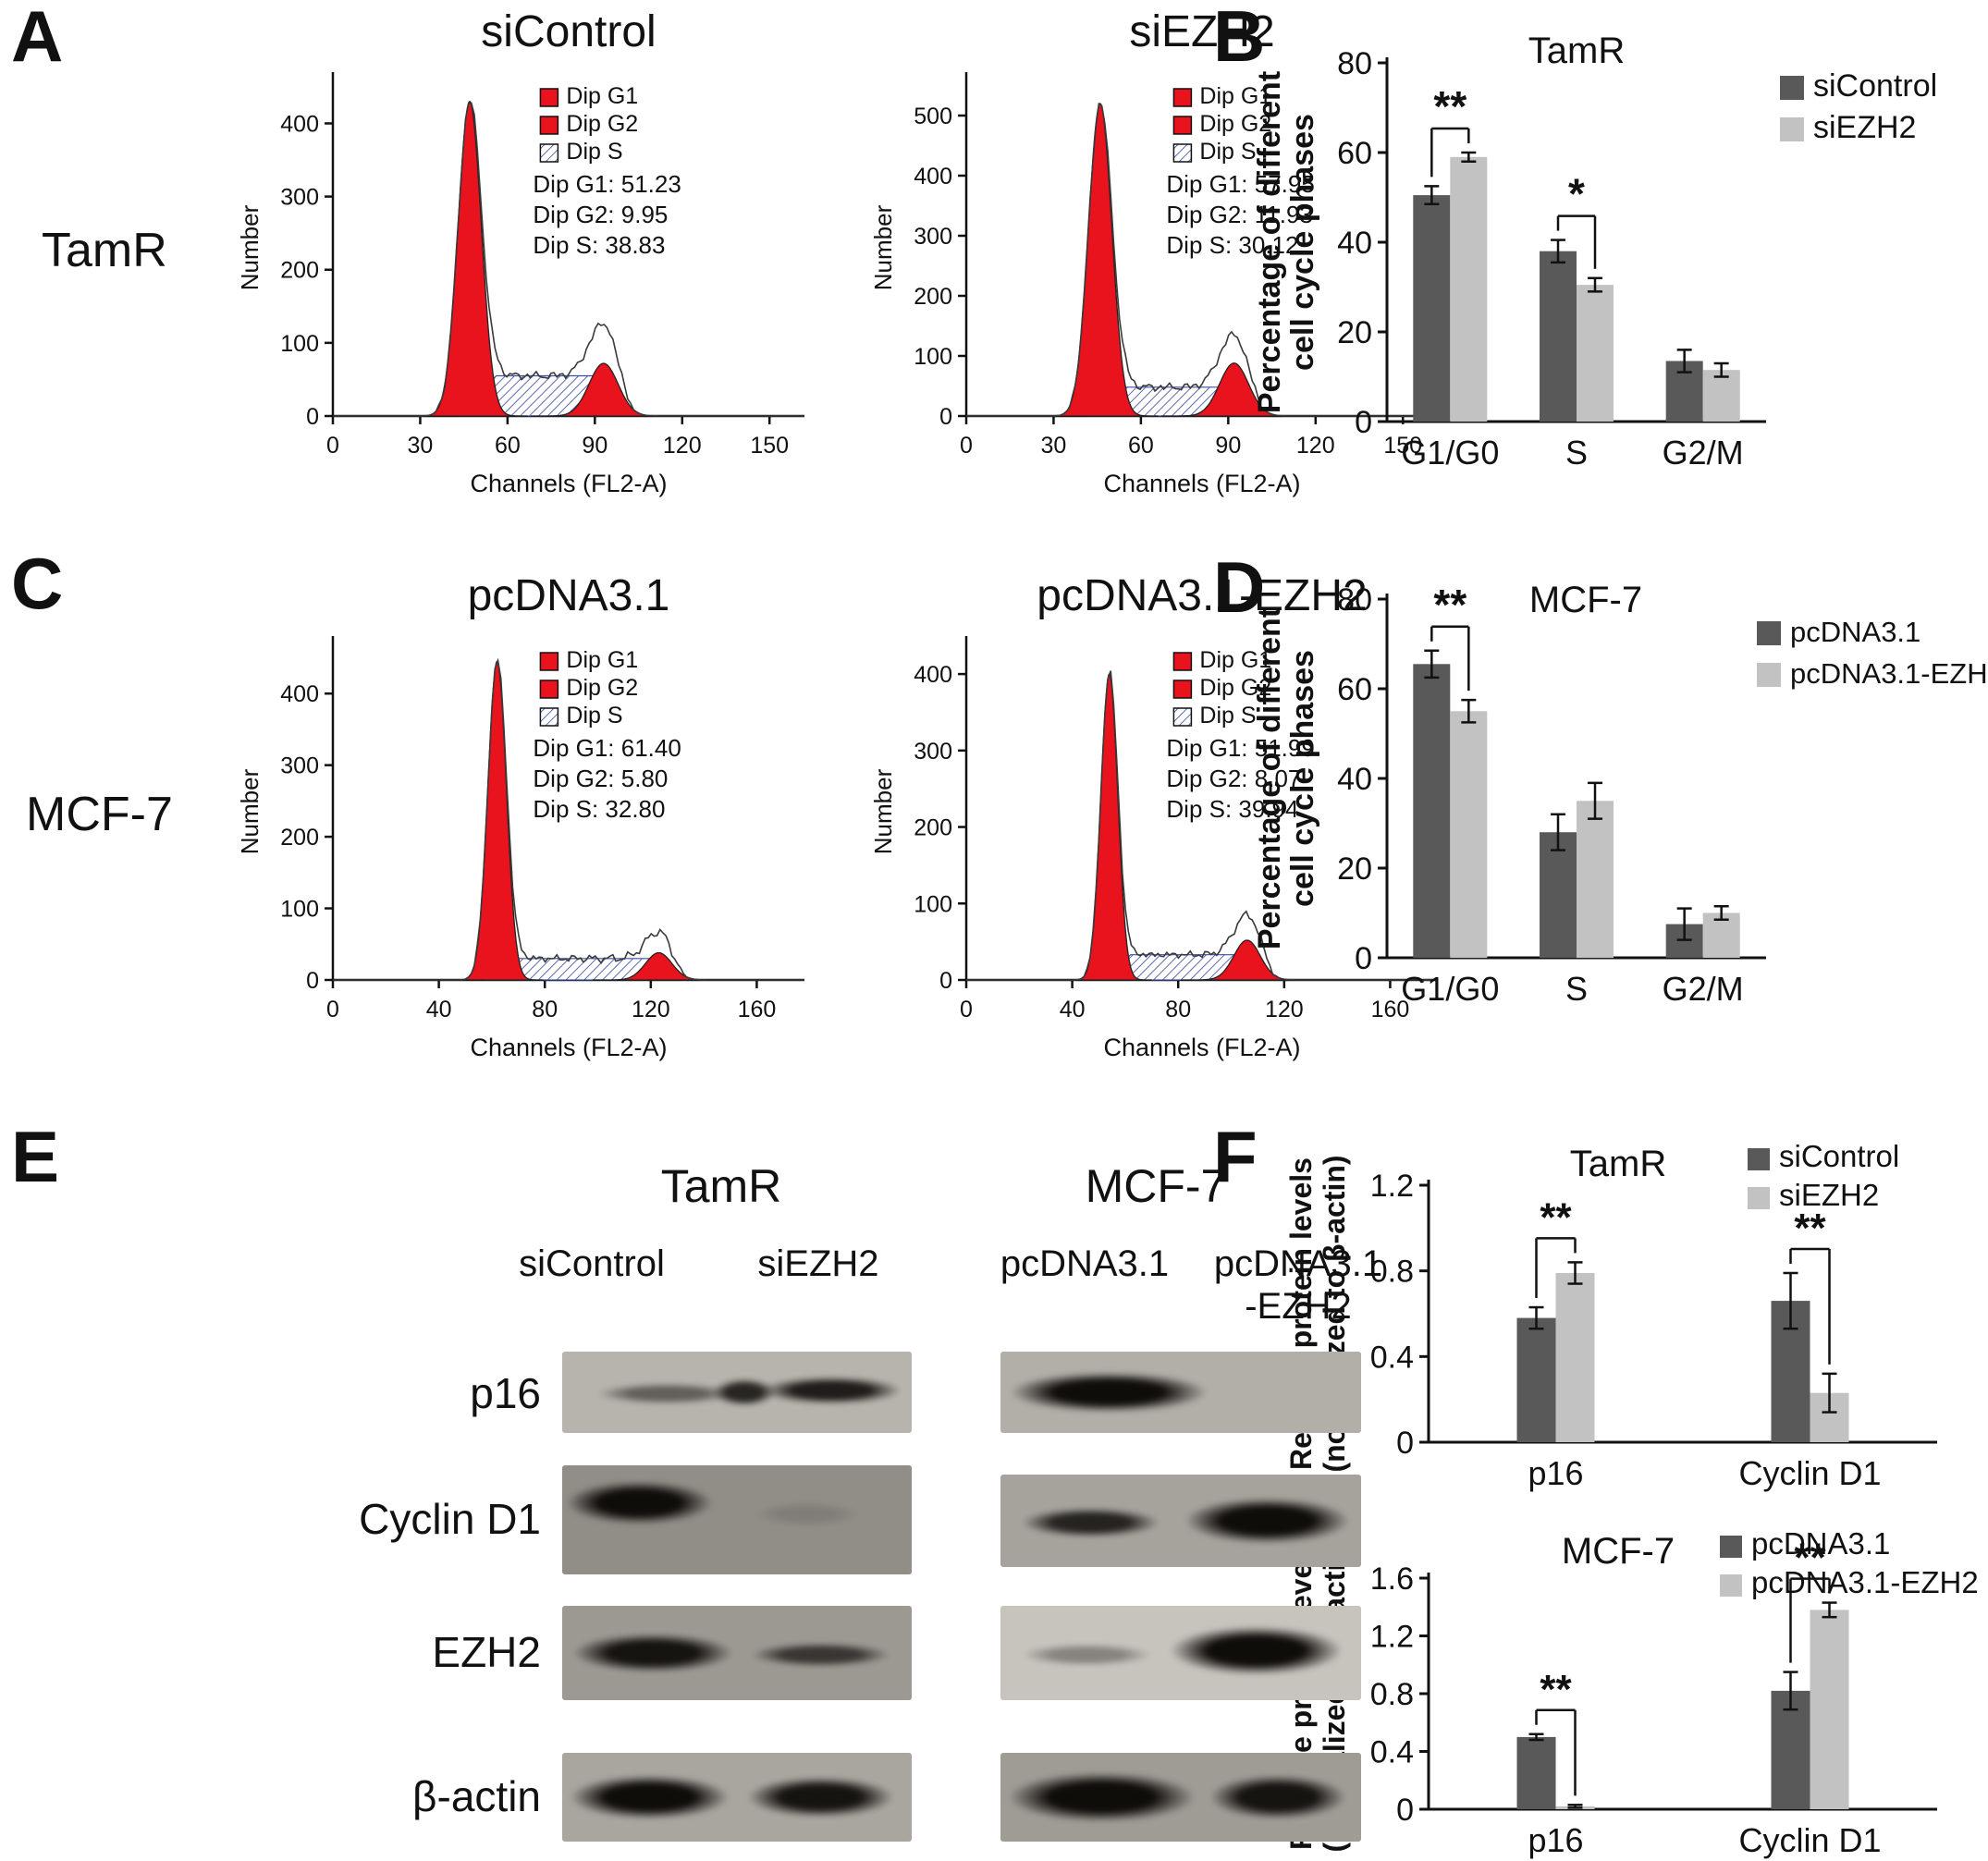  I want to click on legend-label: siEZH2, so click(1829, 1195).